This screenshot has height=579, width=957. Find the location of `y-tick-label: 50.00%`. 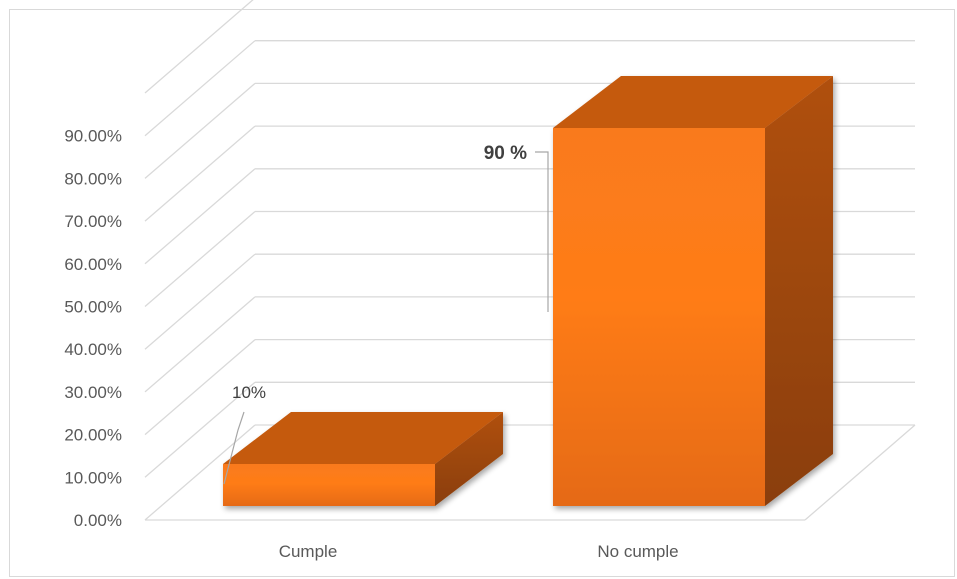

y-tick-label: 50.00% is located at coordinates (93, 307).